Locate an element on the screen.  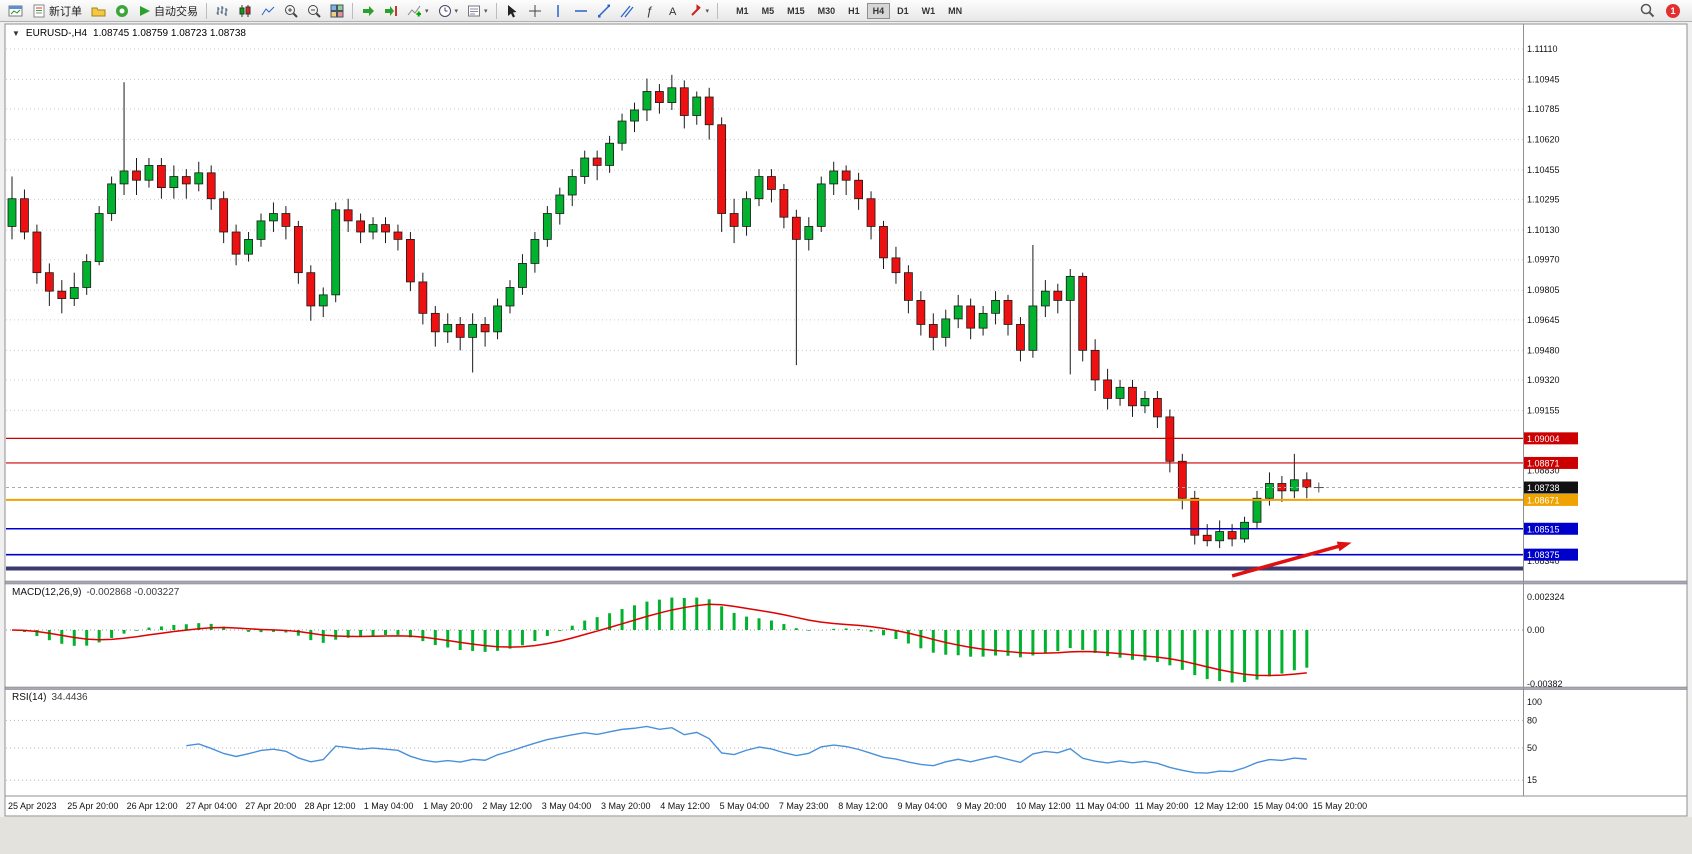
time-label: 4 May 12:00 is located at coordinates (685, 806).